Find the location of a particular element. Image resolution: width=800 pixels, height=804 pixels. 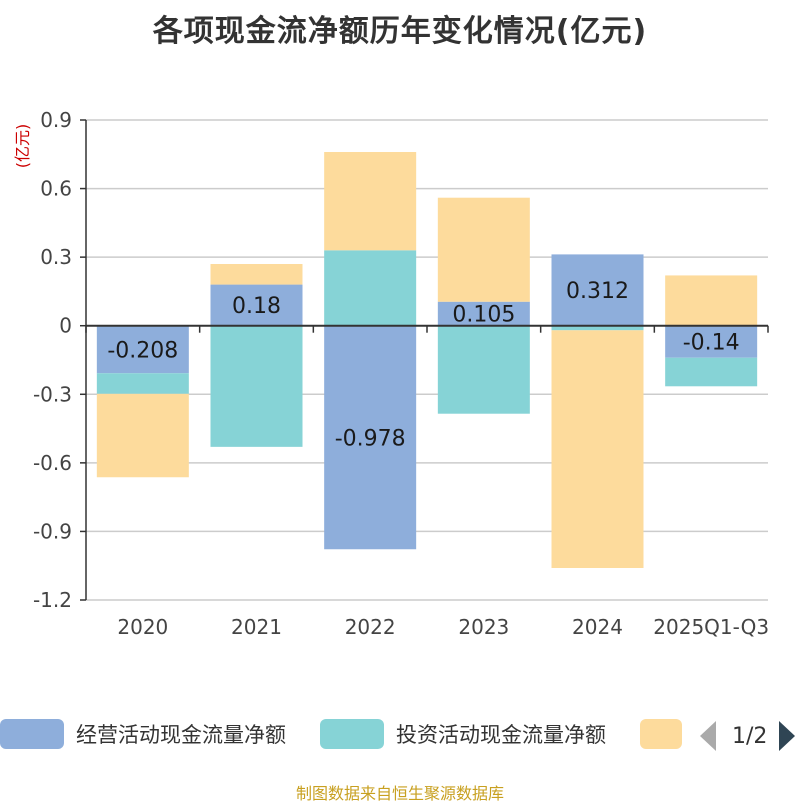

legend-label-investing: 投资活动现金流量净额 is located at coordinates (501, 735).